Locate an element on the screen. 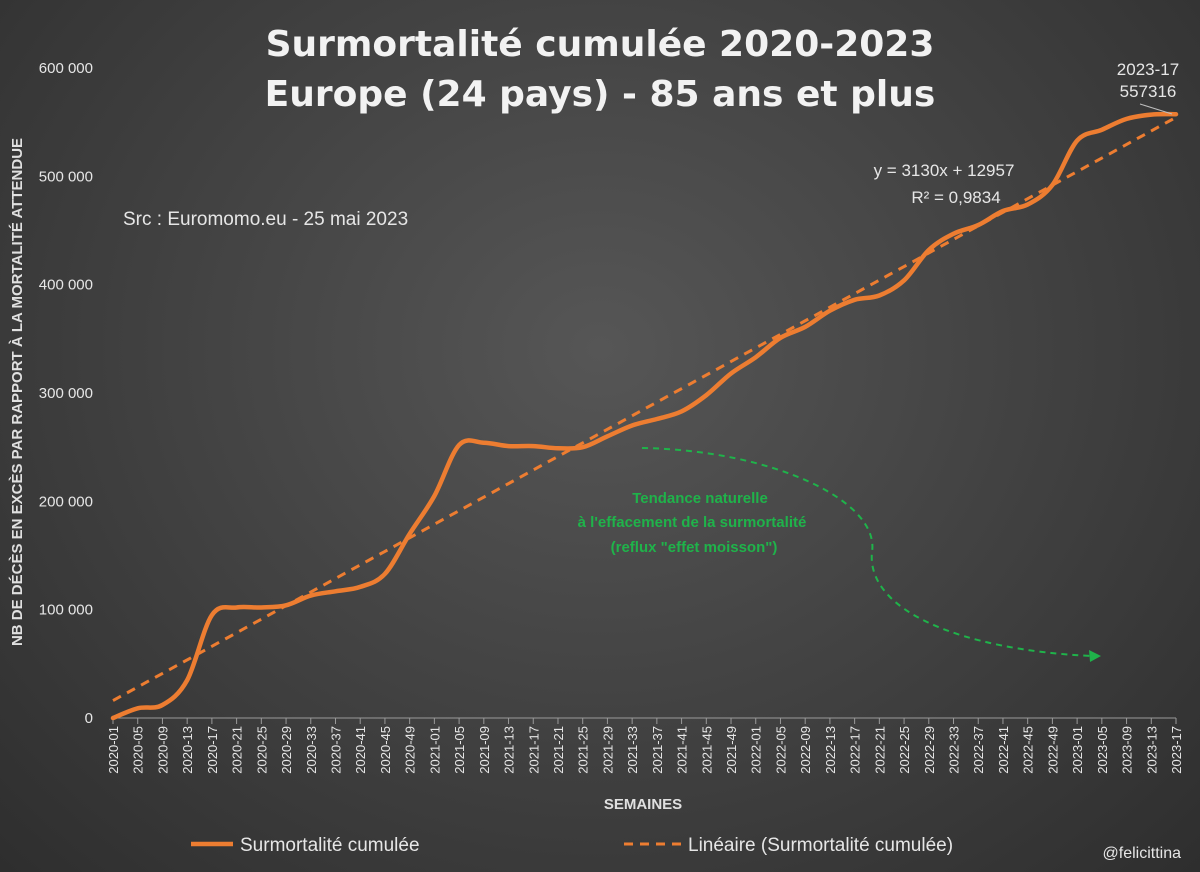  x-tick-label: 2021-25 is located at coordinates (583, 750).